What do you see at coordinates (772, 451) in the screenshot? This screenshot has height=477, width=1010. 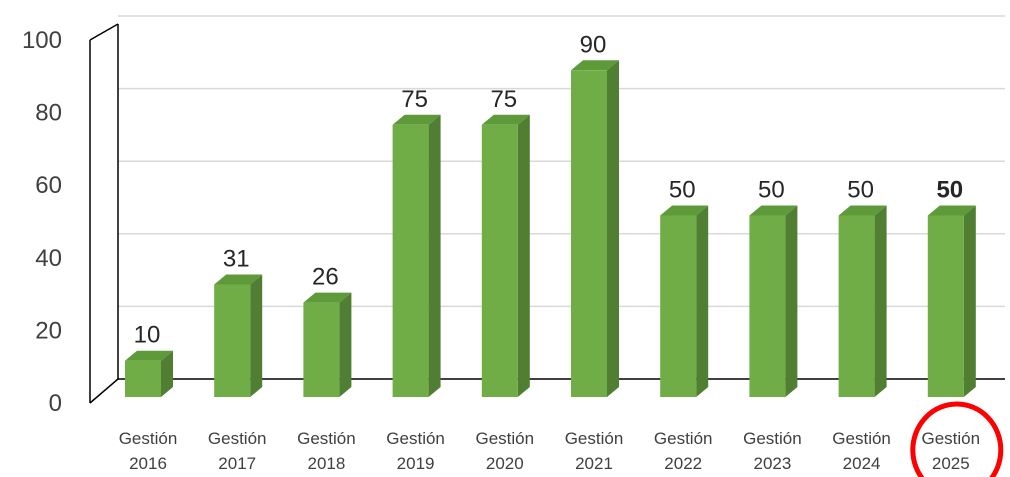 I see `x-tick-label: Gestión 2023` at bounding box center [772, 451].